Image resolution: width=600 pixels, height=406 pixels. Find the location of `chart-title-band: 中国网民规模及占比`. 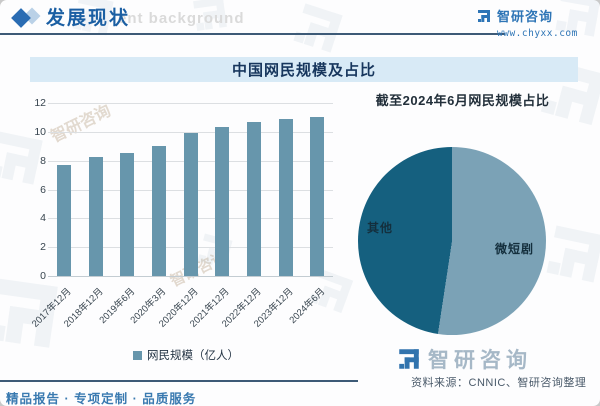

chart-title-band: 中国网民规模及占比 is located at coordinates (304, 69).